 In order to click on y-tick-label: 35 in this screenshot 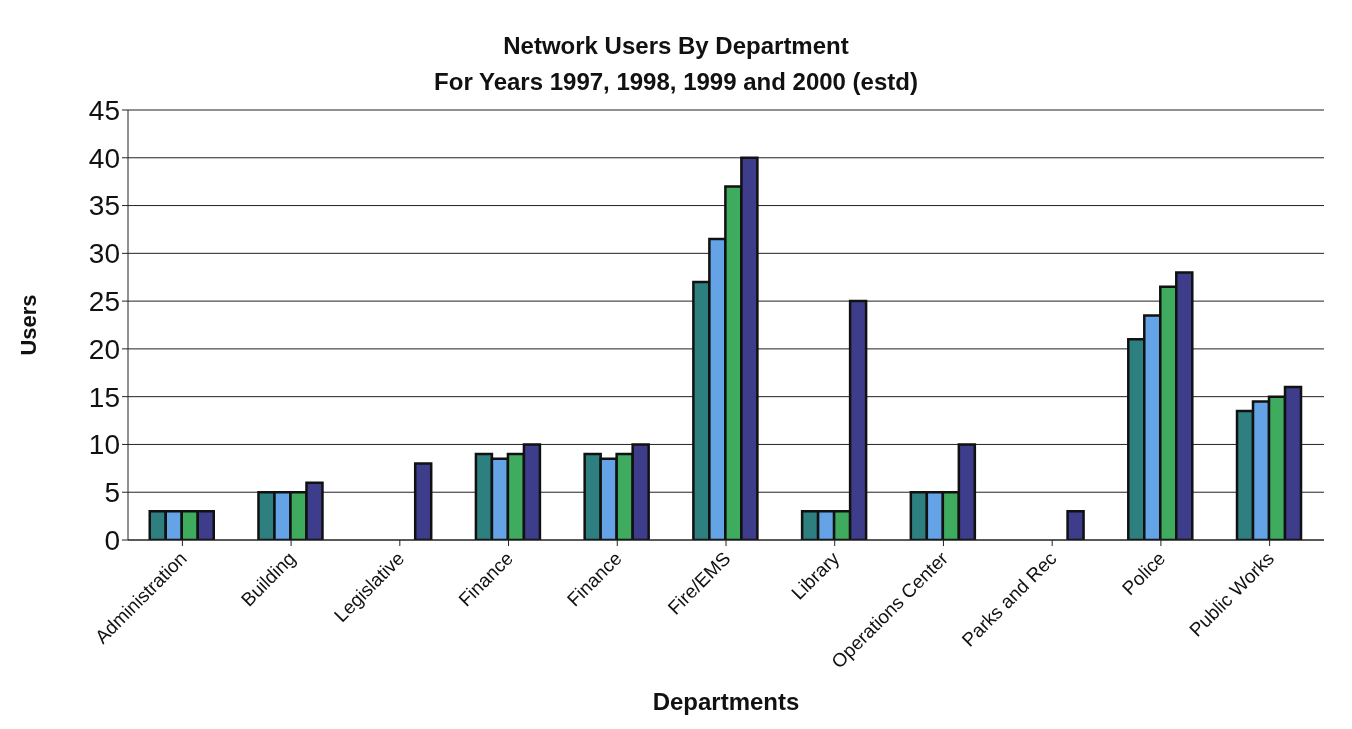, I will do `click(104, 206)`.